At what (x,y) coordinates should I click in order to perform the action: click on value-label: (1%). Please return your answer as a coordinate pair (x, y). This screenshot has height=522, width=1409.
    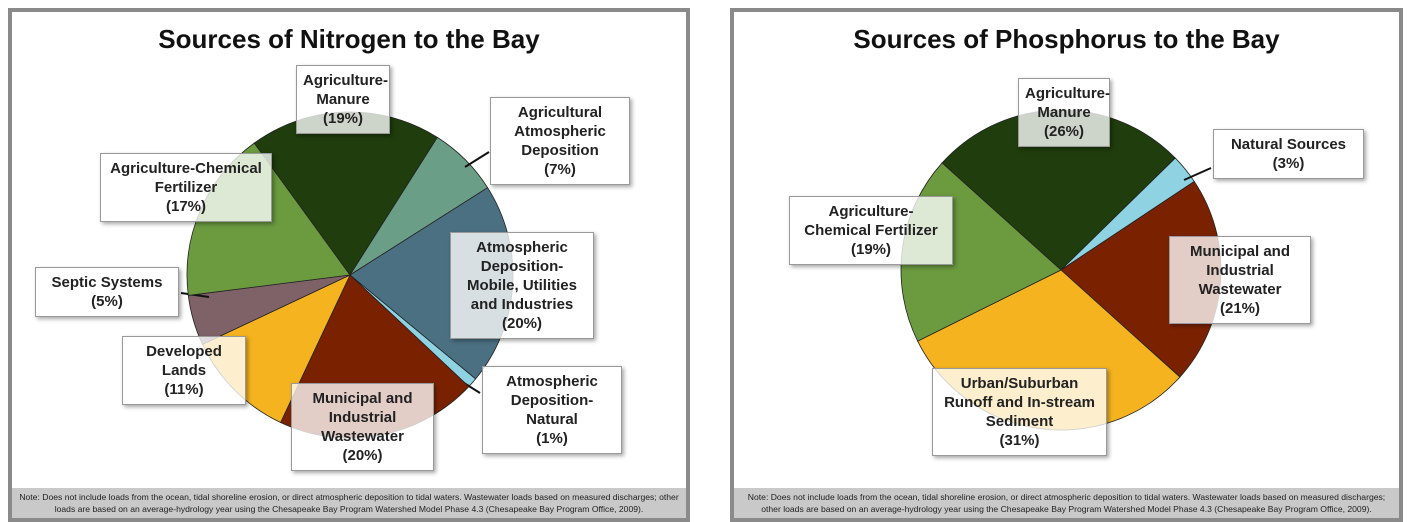
    Looking at the image, I should click on (552, 438).